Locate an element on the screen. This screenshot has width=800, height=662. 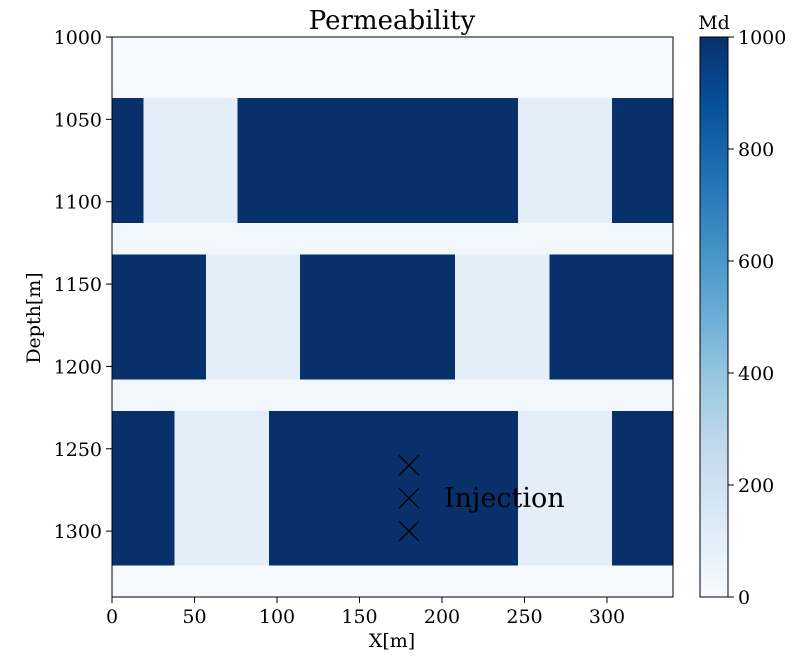
y-axis-ticks: 1000 1050 1100 1150 1200 1250 1300 is located at coordinates (83, 285).